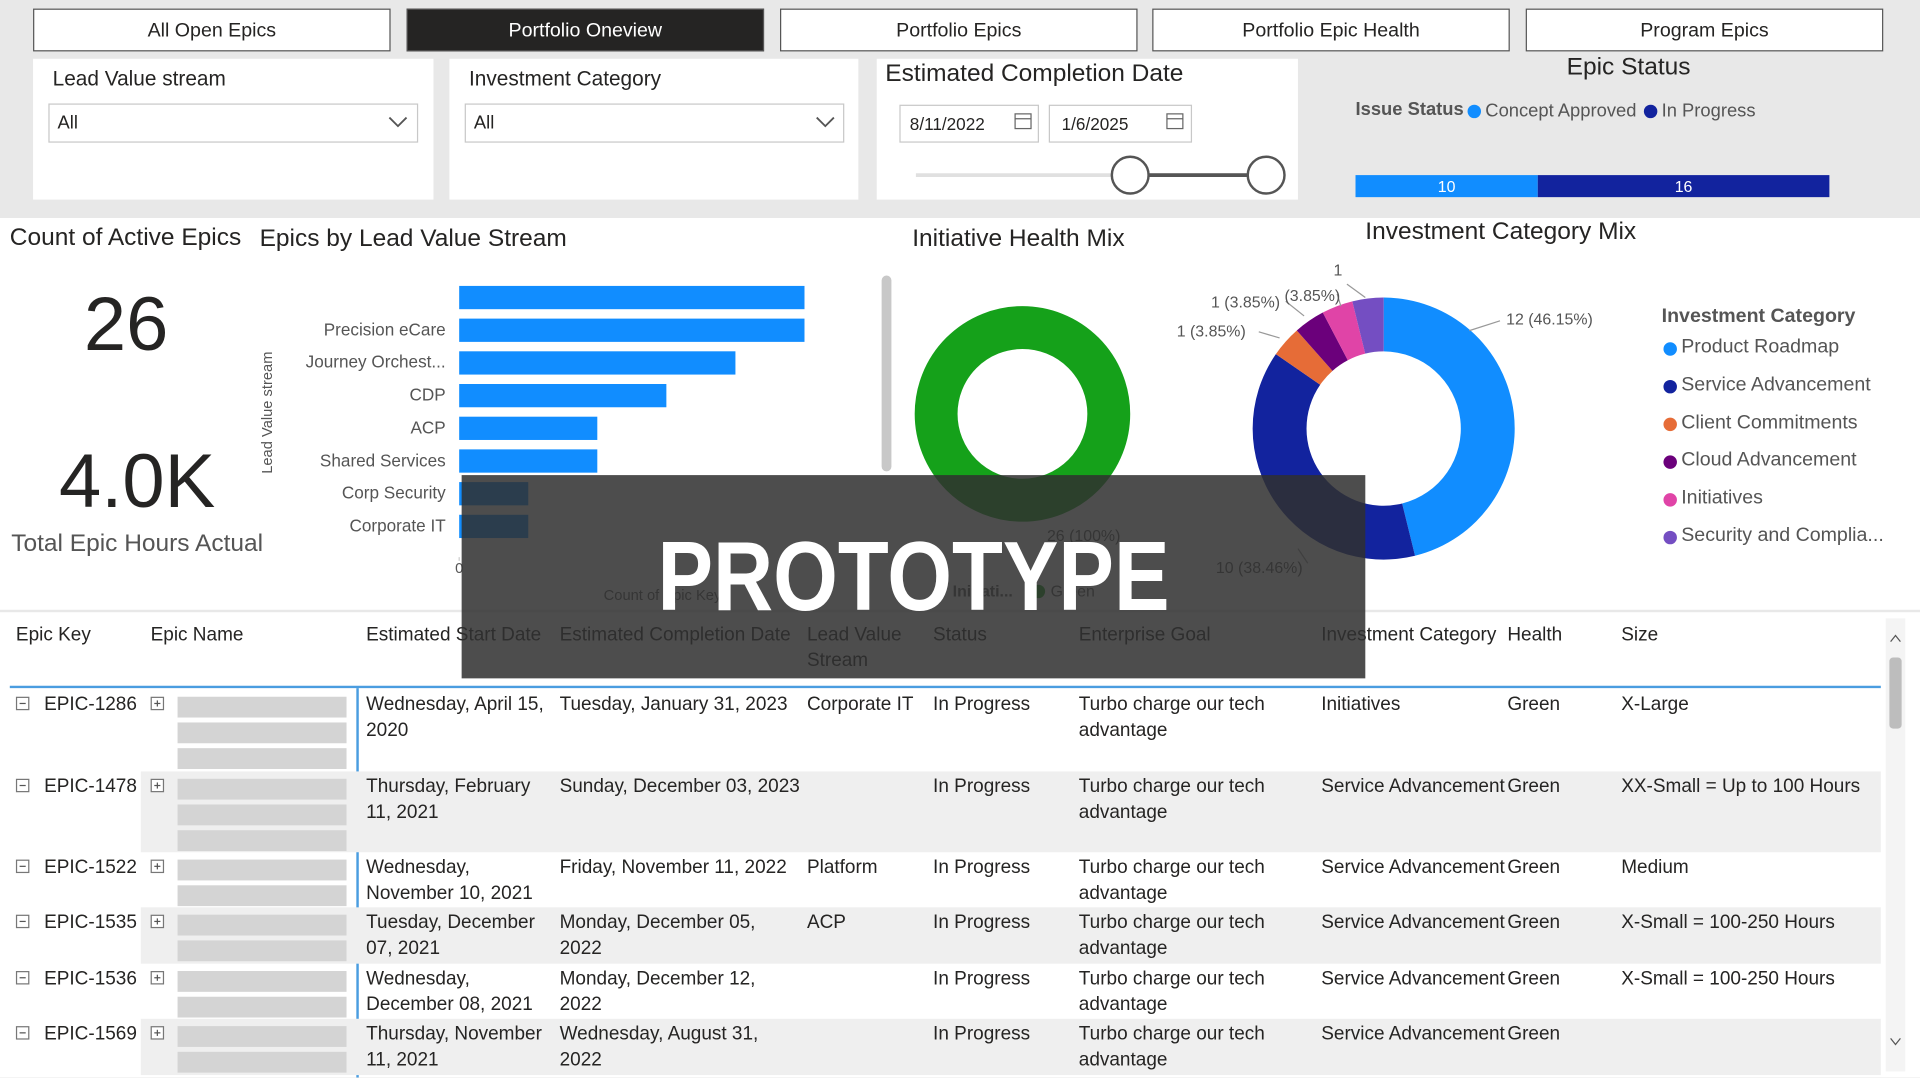 The height and width of the screenshot is (1078, 1920). Describe the element at coordinates (53, 635) in the screenshot. I see `column-header: Epic Key` at that location.